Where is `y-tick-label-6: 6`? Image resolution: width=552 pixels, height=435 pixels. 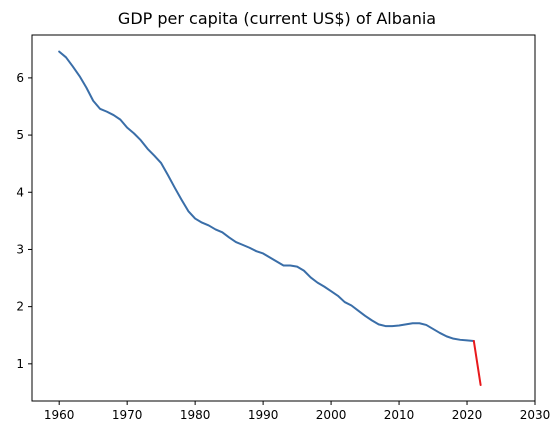 y-tick-label-6: 6 is located at coordinates (20, 78).